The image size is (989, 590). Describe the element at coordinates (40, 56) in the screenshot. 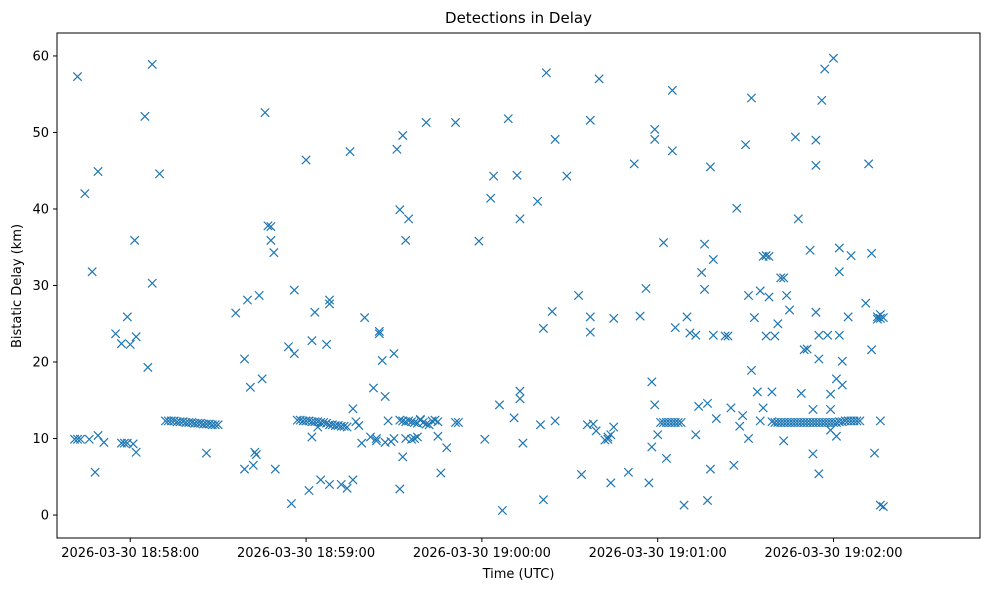

I see `y-tick-label: 60` at that location.